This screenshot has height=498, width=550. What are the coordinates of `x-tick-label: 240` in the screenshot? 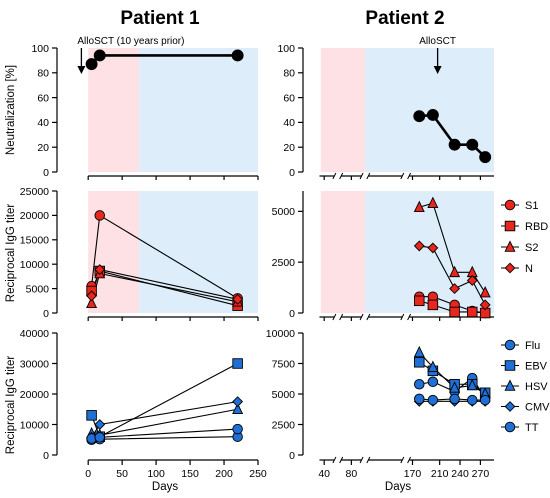 It's located at (460, 474).